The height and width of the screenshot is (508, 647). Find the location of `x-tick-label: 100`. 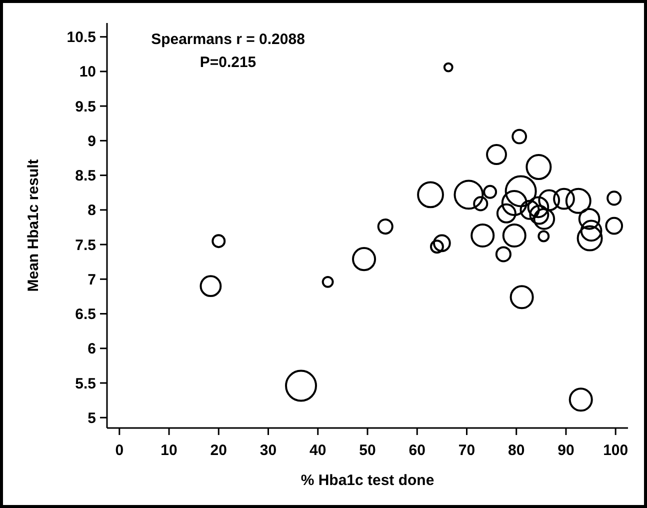

x-tick-label: 100 is located at coordinates (615, 450).